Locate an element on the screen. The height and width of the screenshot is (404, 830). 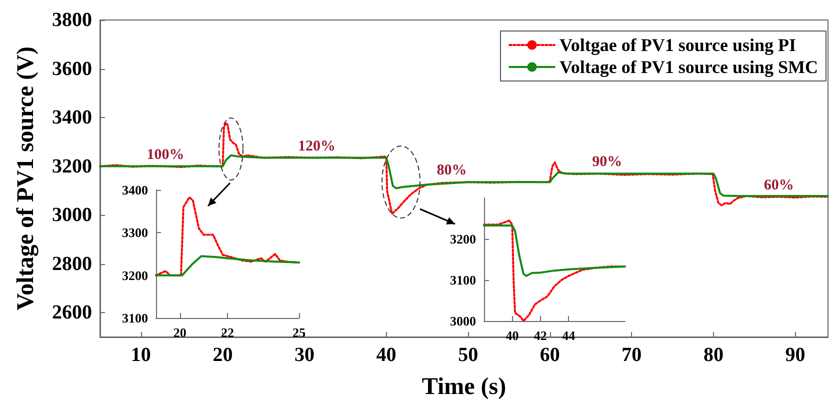
y-tick-label: 3300 is located at coordinates (135, 232).